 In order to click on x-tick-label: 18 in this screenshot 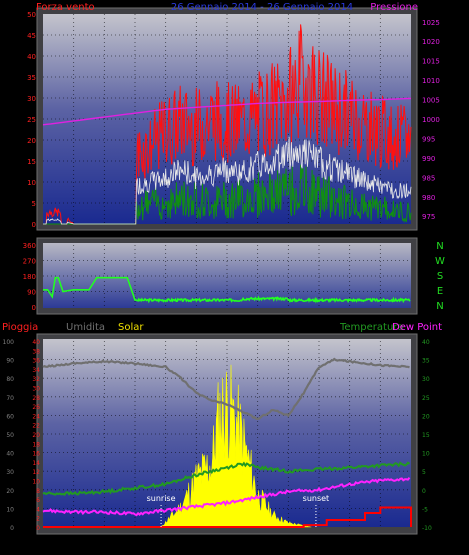, I will do `click(319, 235)`.